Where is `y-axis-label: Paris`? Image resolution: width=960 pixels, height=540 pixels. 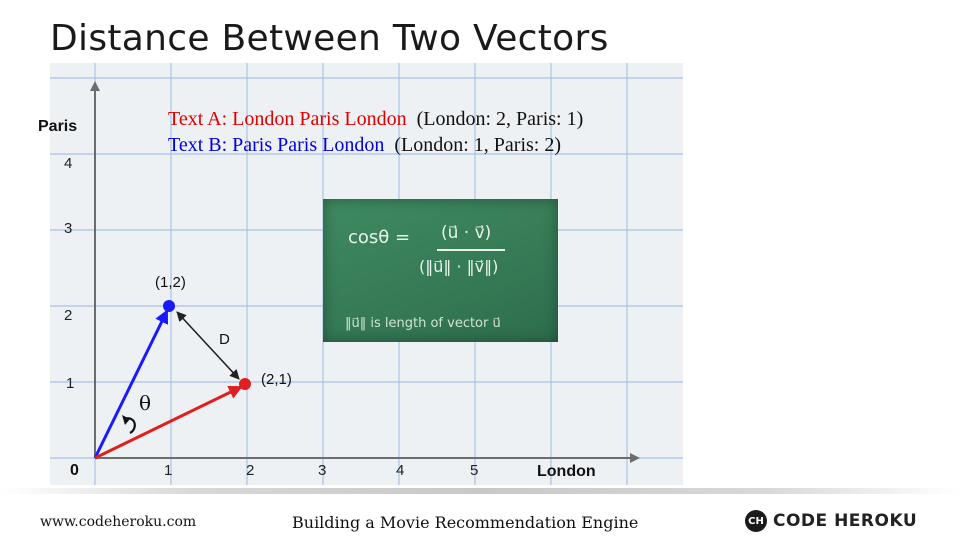 y-axis-label: Paris is located at coordinates (58, 126).